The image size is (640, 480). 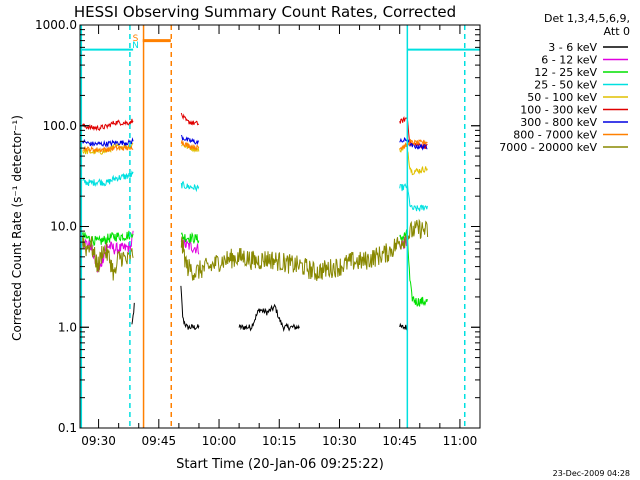 I want to click on legend-entry-label: 7000 - 20000 keV, so click(x=548, y=147).